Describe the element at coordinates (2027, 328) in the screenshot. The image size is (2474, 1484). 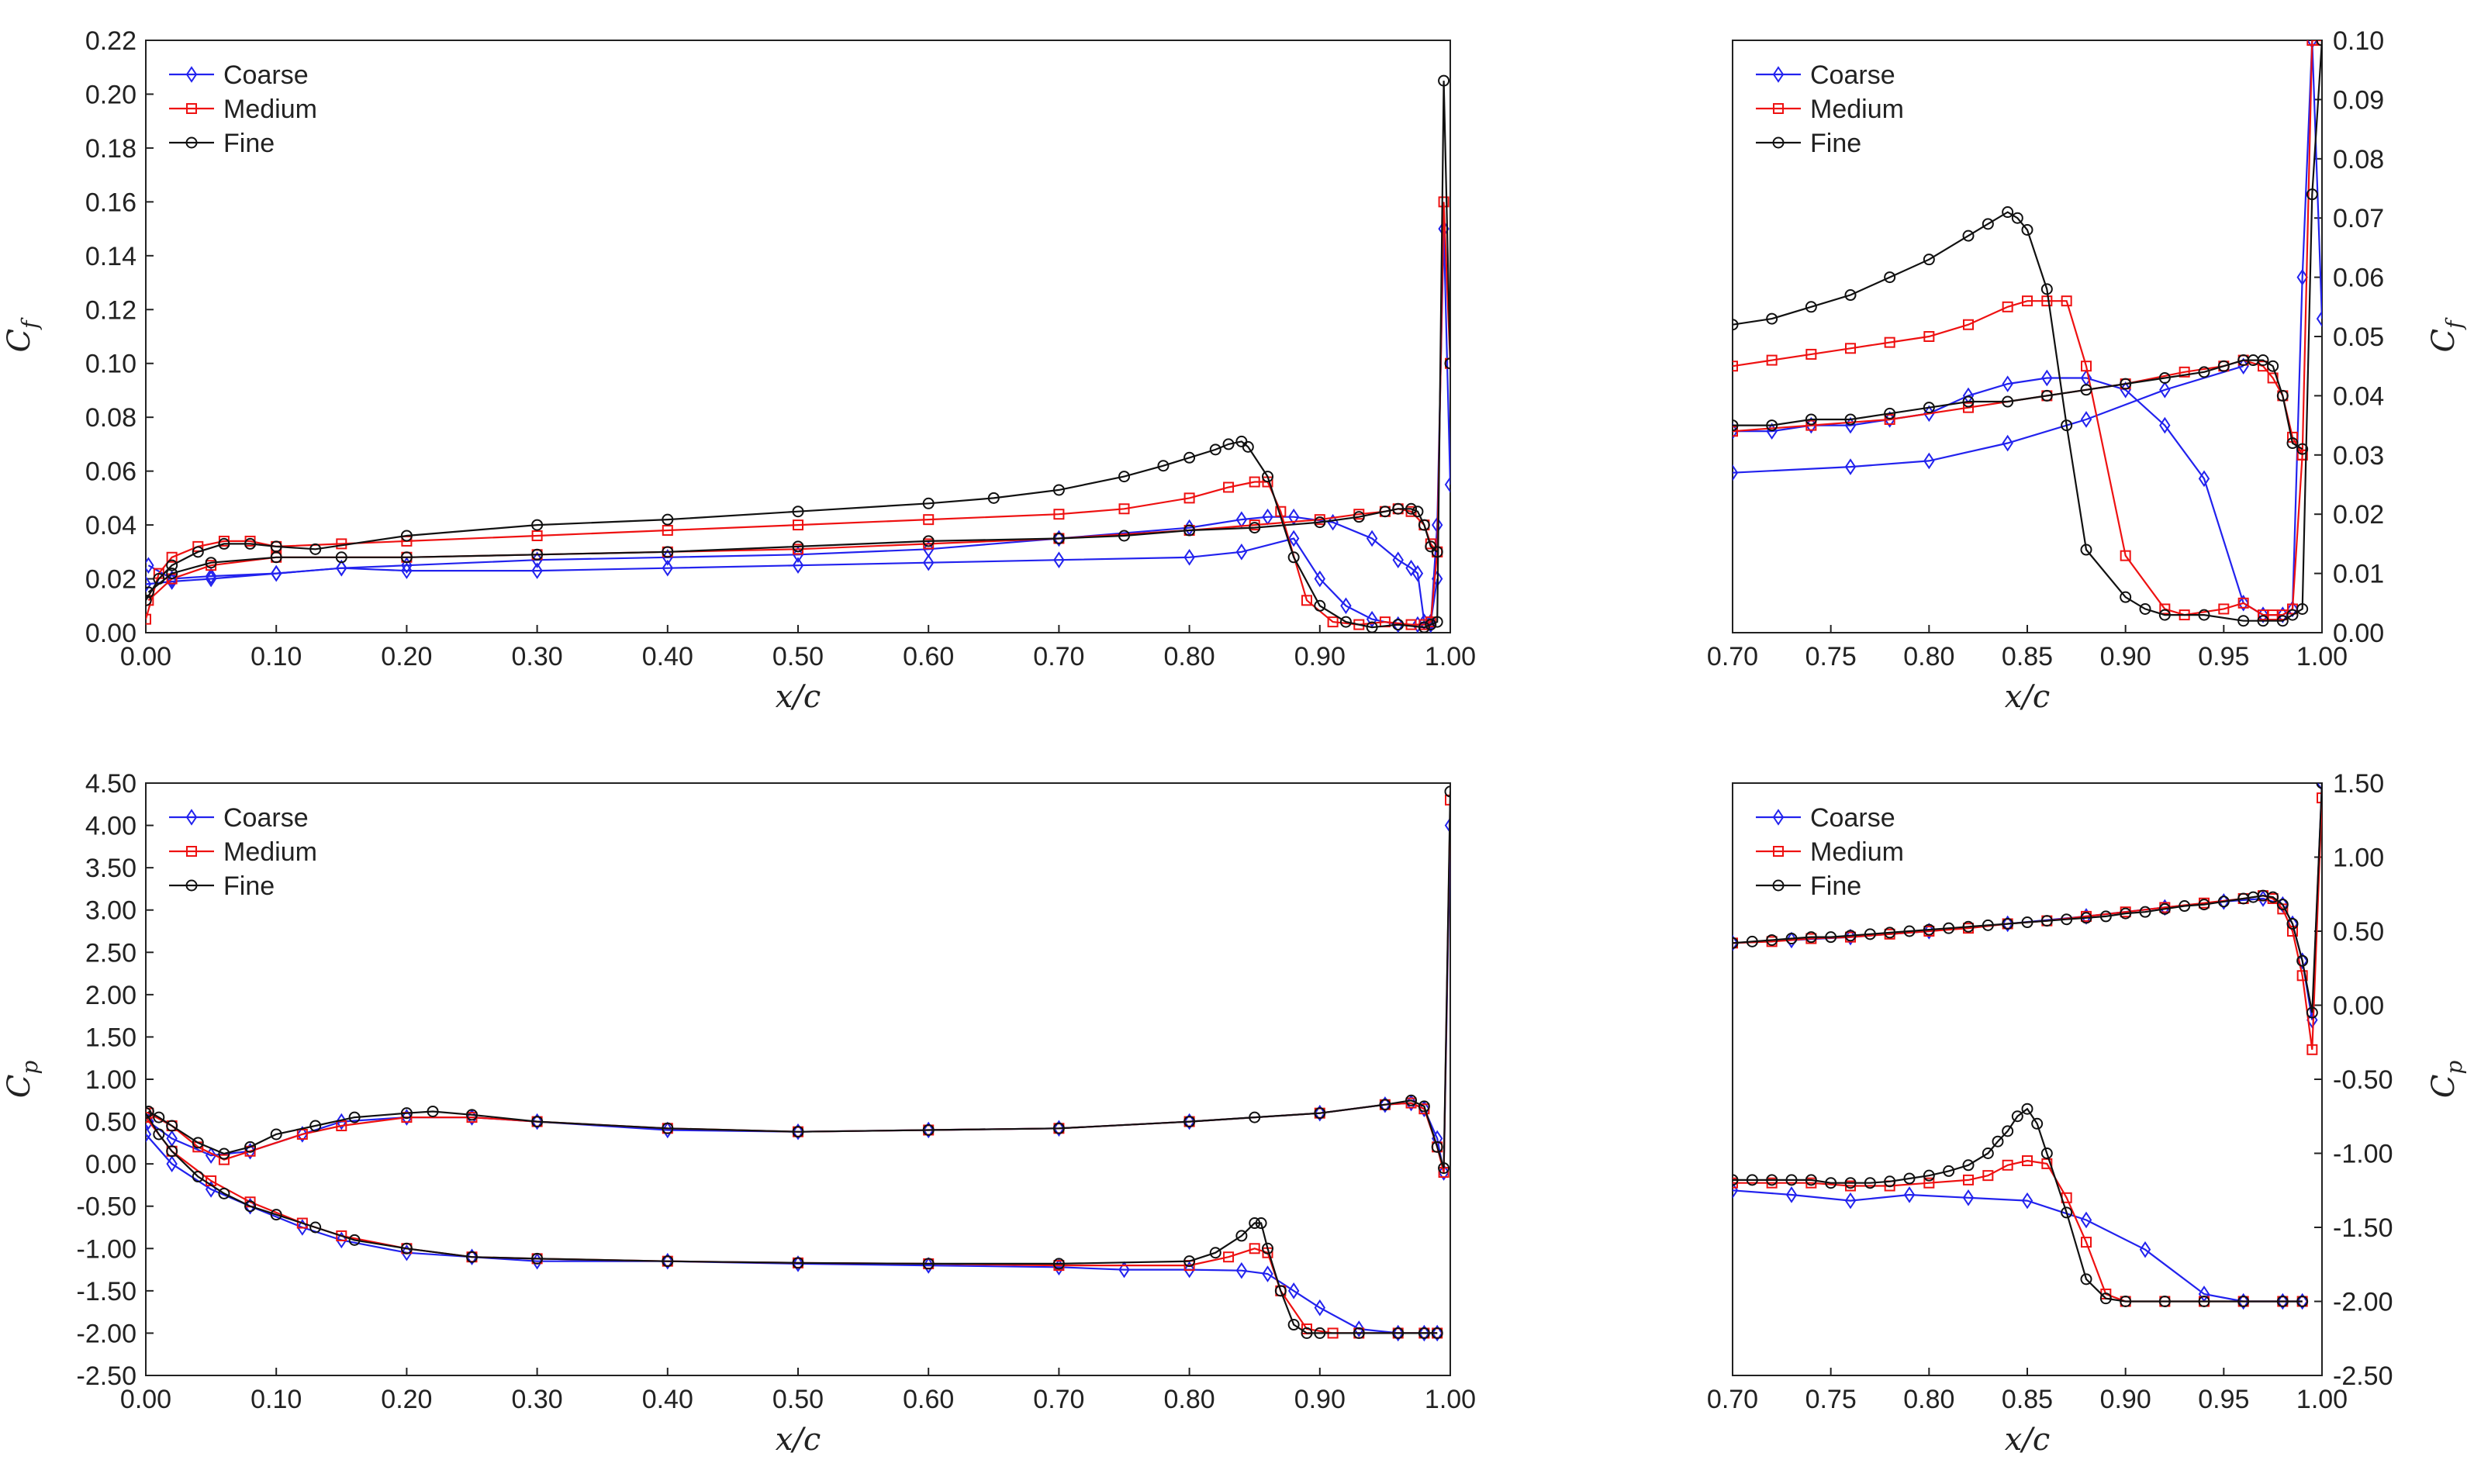
I see `series-line-coarse` at that location.